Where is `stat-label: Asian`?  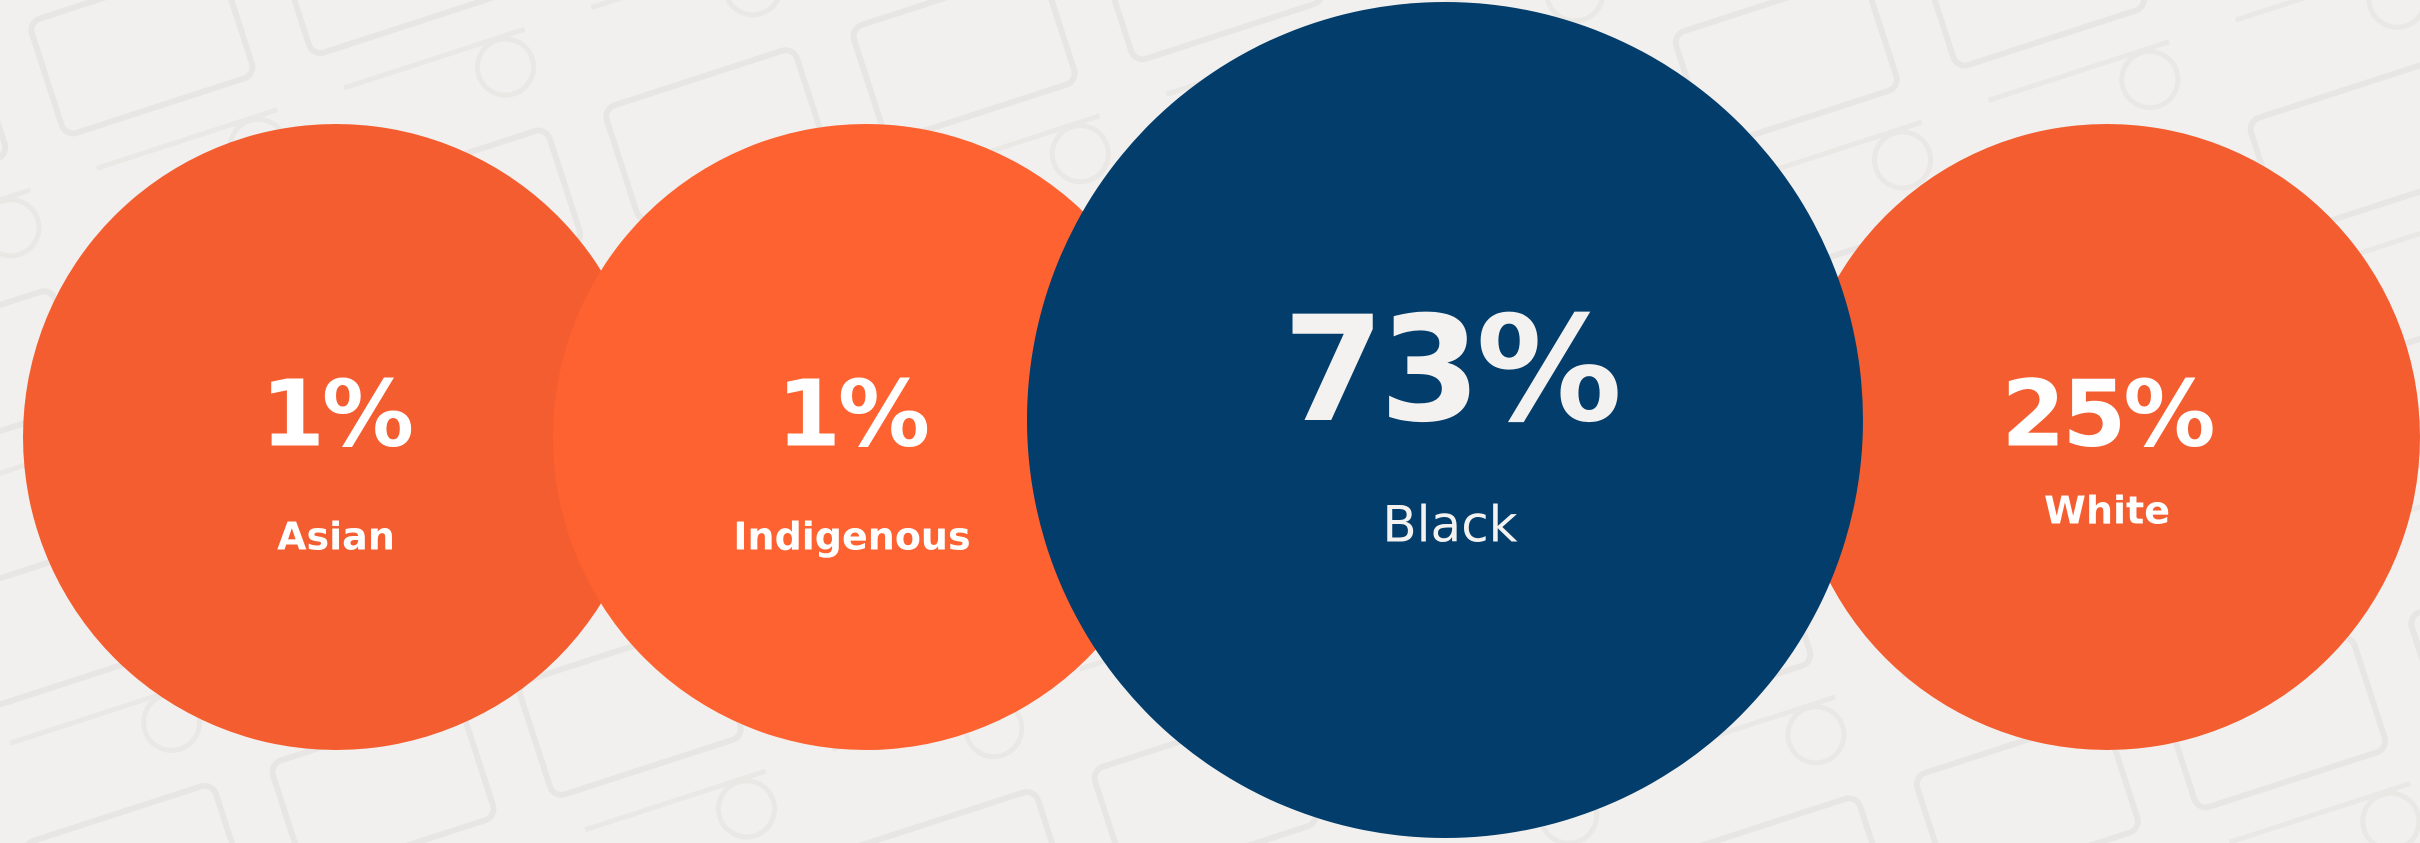 stat-label: Asian is located at coordinates (336, 537).